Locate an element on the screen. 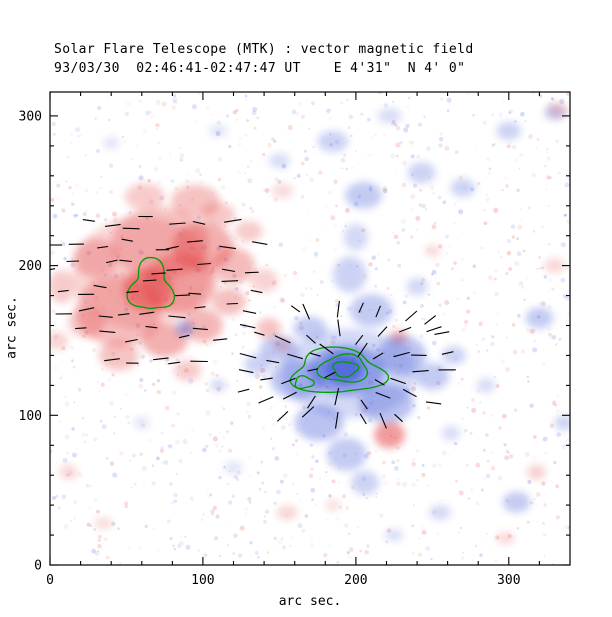 The height and width of the screenshot is (617, 612). y-tick-label: 200 is located at coordinates (30, 266).